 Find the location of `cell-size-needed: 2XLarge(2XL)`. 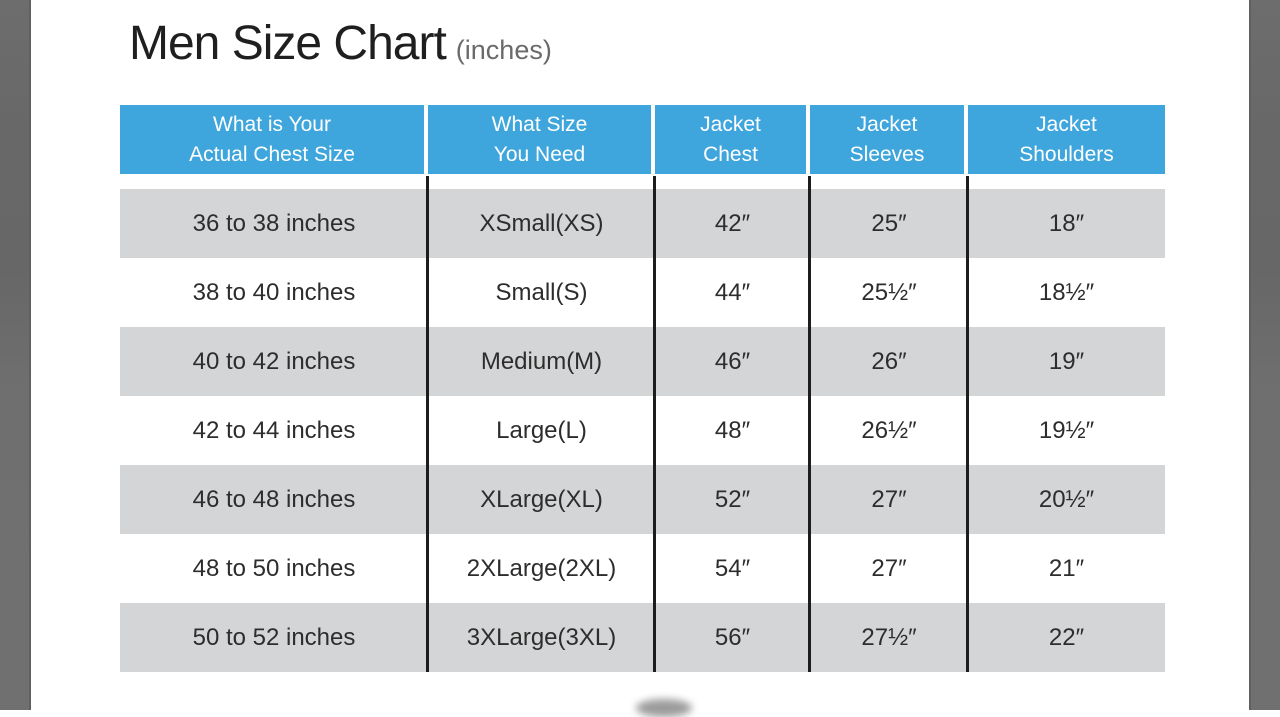

cell-size-needed: 2XLarge(2XL) is located at coordinates (541, 568).